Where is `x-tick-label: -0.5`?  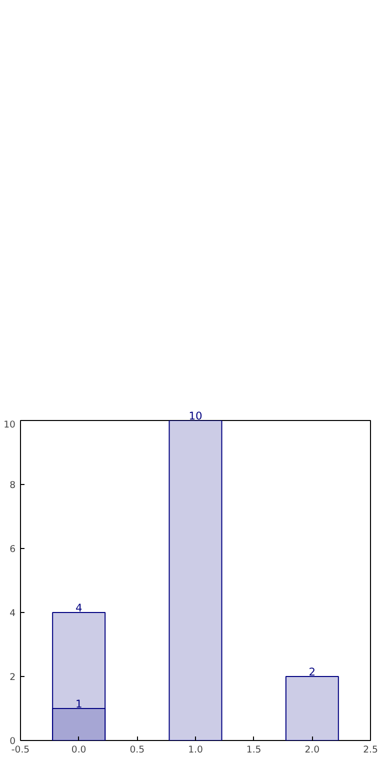 x-tick-label: -0.5 is located at coordinates (20, 750).